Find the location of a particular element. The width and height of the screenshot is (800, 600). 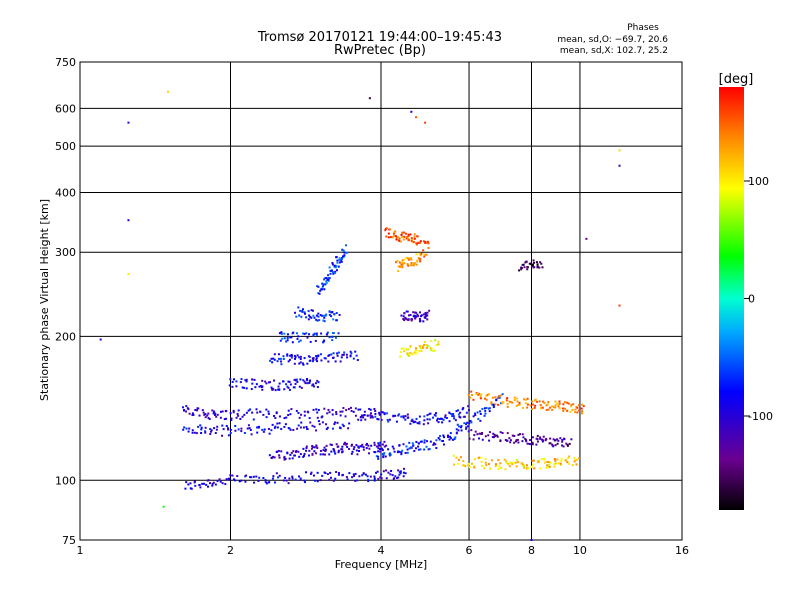

colorbar-tick-label: -100 is located at coordinates (760, 416).